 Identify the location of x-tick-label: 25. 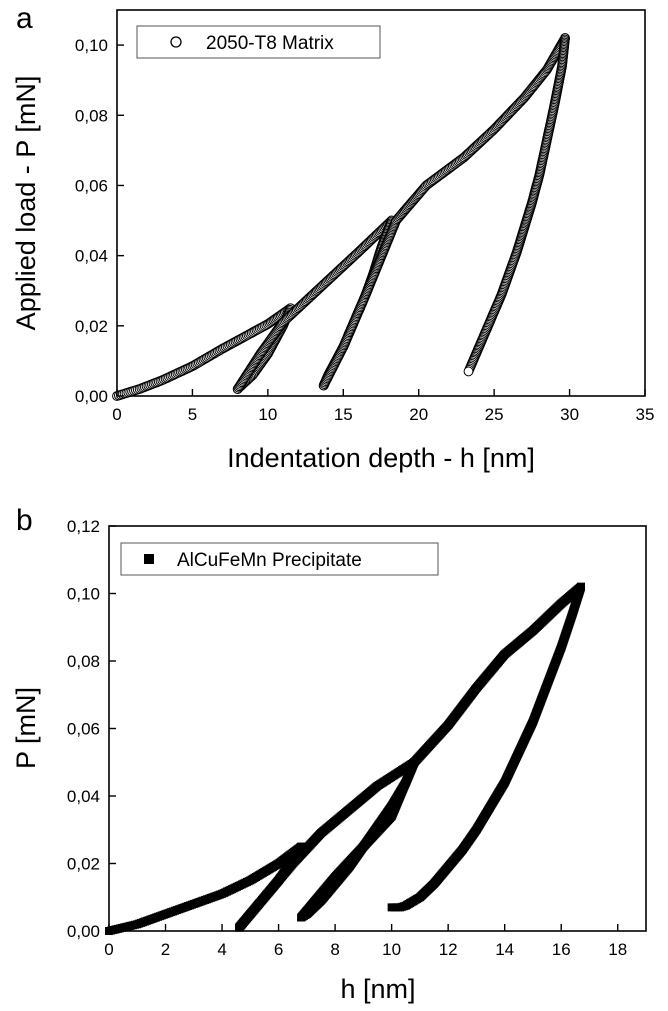
(494, 414).